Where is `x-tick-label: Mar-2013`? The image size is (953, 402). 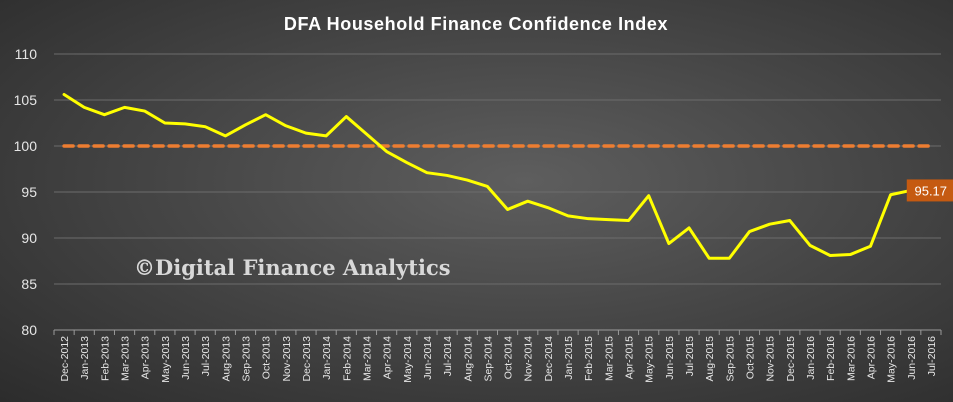 x-tick-label: Mar-2013 is located at coordinates (126, 358).